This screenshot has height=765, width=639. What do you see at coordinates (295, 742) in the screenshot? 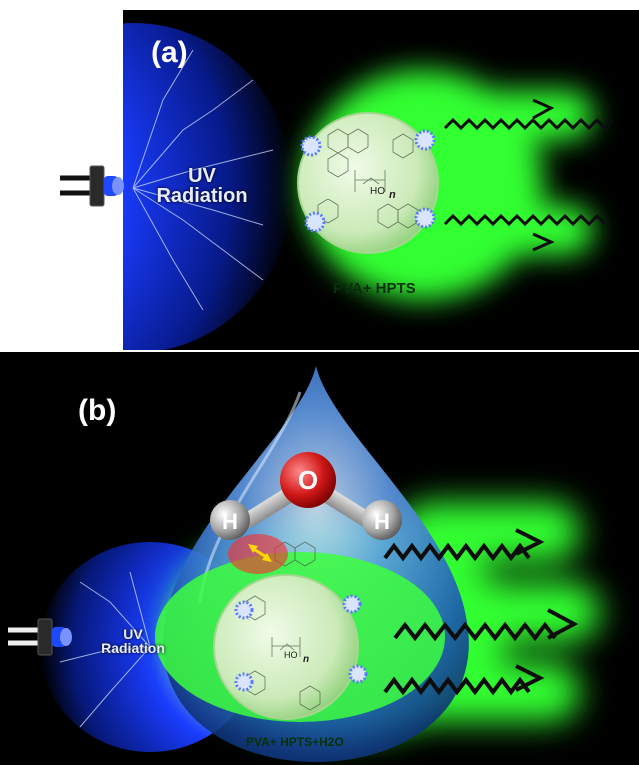
I see `sample-label-b: PVA+ HPTS+H2O` at bounding box center [295, 742].